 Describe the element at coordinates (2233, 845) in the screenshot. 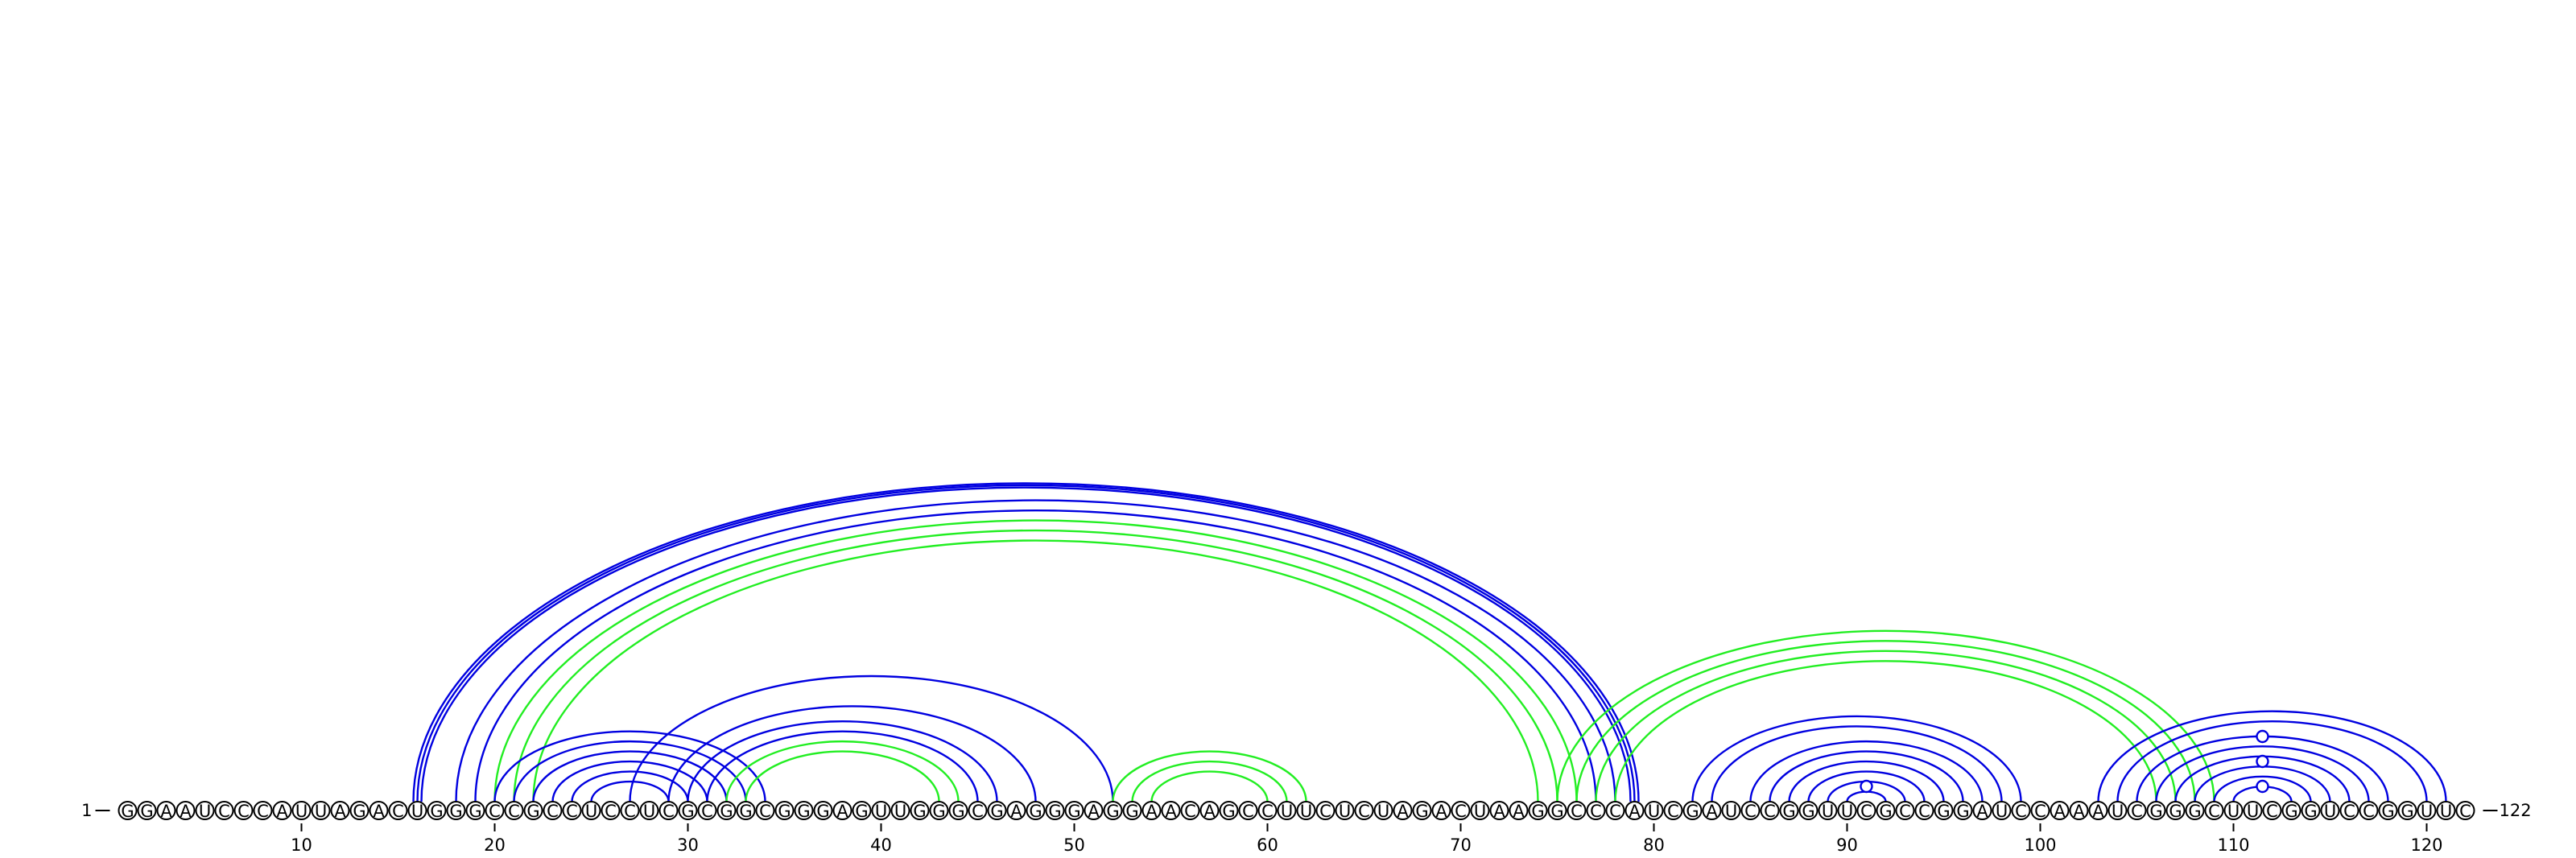

I see `axis-tick-label: 110` at that location.